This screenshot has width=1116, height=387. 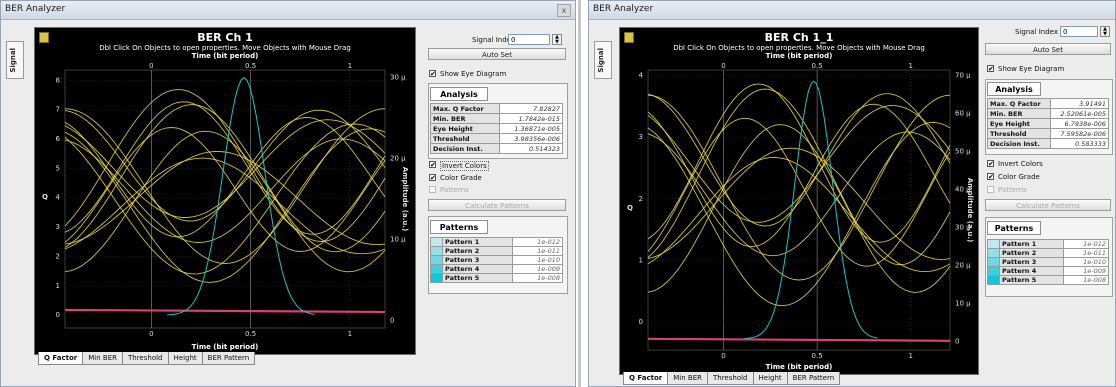 I want to click on pattern-ber-value: 1e-012, so click(x=537, y=242).